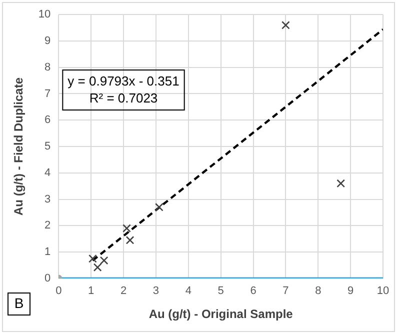  What do you see at coordinates (47, 199) in the screenshot?
I see `y-tick-label: 3` at bounding box center [47, 199].